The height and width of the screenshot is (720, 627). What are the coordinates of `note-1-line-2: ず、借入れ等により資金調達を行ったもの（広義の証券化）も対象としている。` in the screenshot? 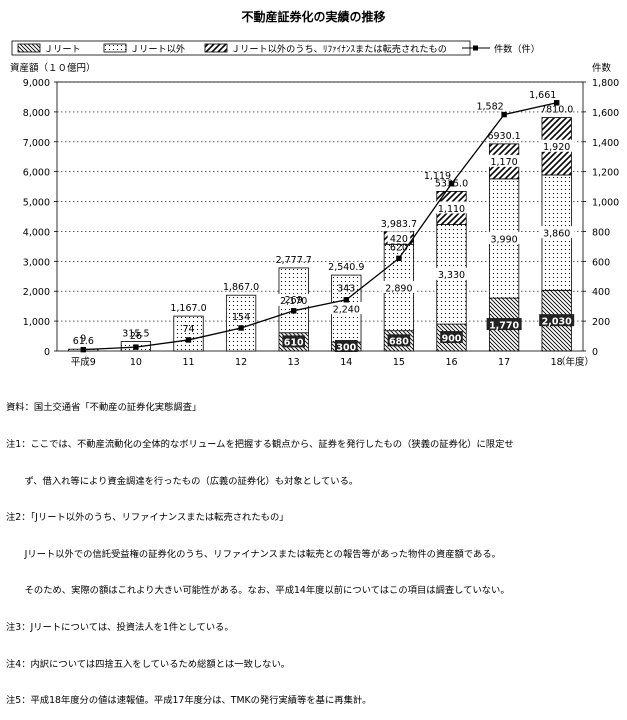 It's located at (182, 481).